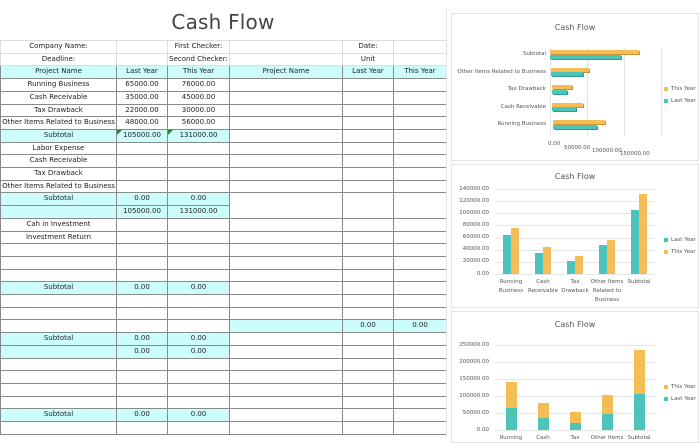 This screenshot has height=443, width=700. I want to click on date-cell, so click(420, 47).